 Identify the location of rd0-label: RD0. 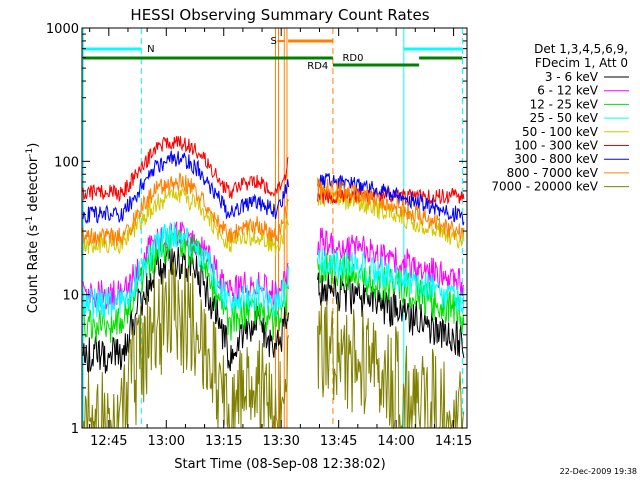
(352, 58).